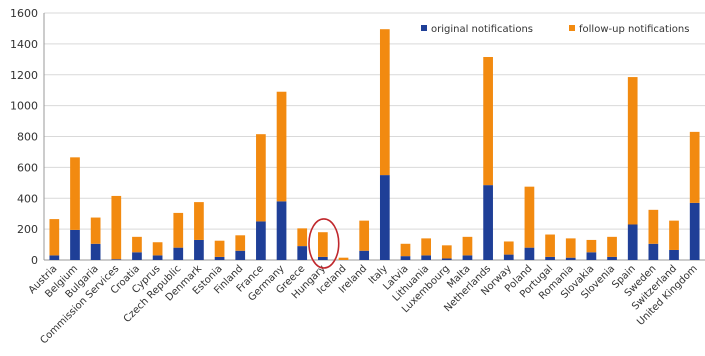 The image size is (705, 356). What do you see at coordinates (364, 255) in the screenshot?
I see `bar-original-ireland` at bounding box center [364, 255].